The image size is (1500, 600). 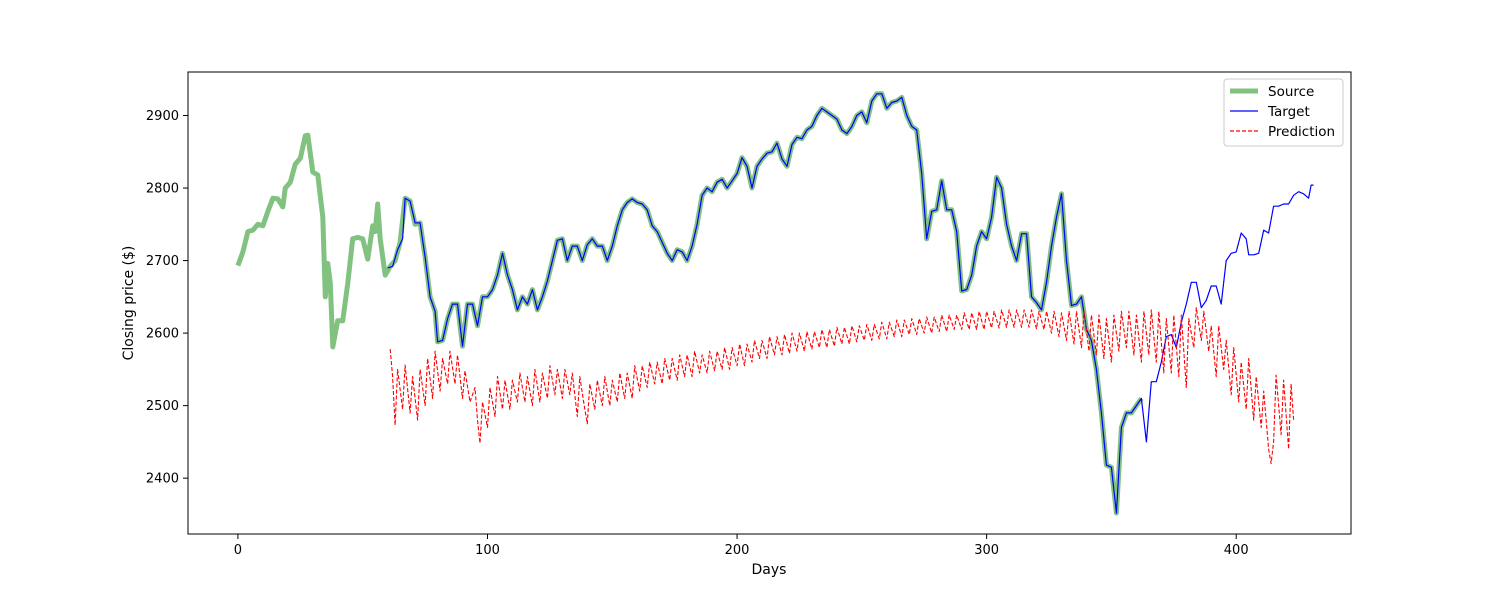 I want to click on x-tick-label: 0, so click(x=238, y=550).